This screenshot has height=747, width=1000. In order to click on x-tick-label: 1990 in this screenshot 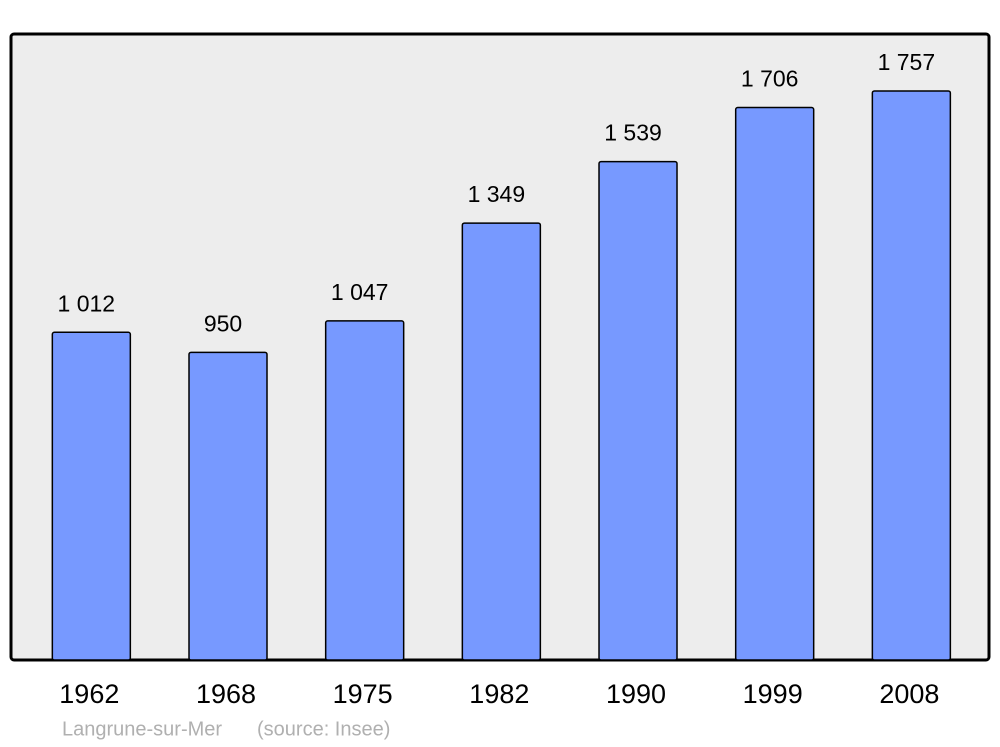, I will do `click(636, 694)`.